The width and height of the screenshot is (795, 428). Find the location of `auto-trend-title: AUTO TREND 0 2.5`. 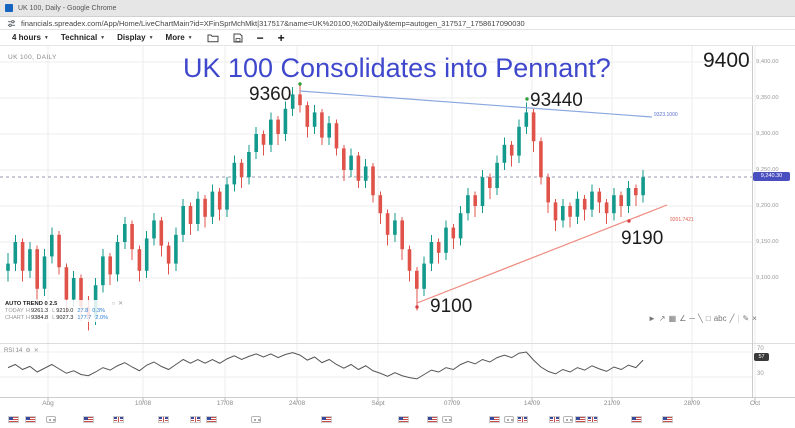

auto-trend-title: AUTO TREND 0 2.5 is located at coordinates (31, 304).